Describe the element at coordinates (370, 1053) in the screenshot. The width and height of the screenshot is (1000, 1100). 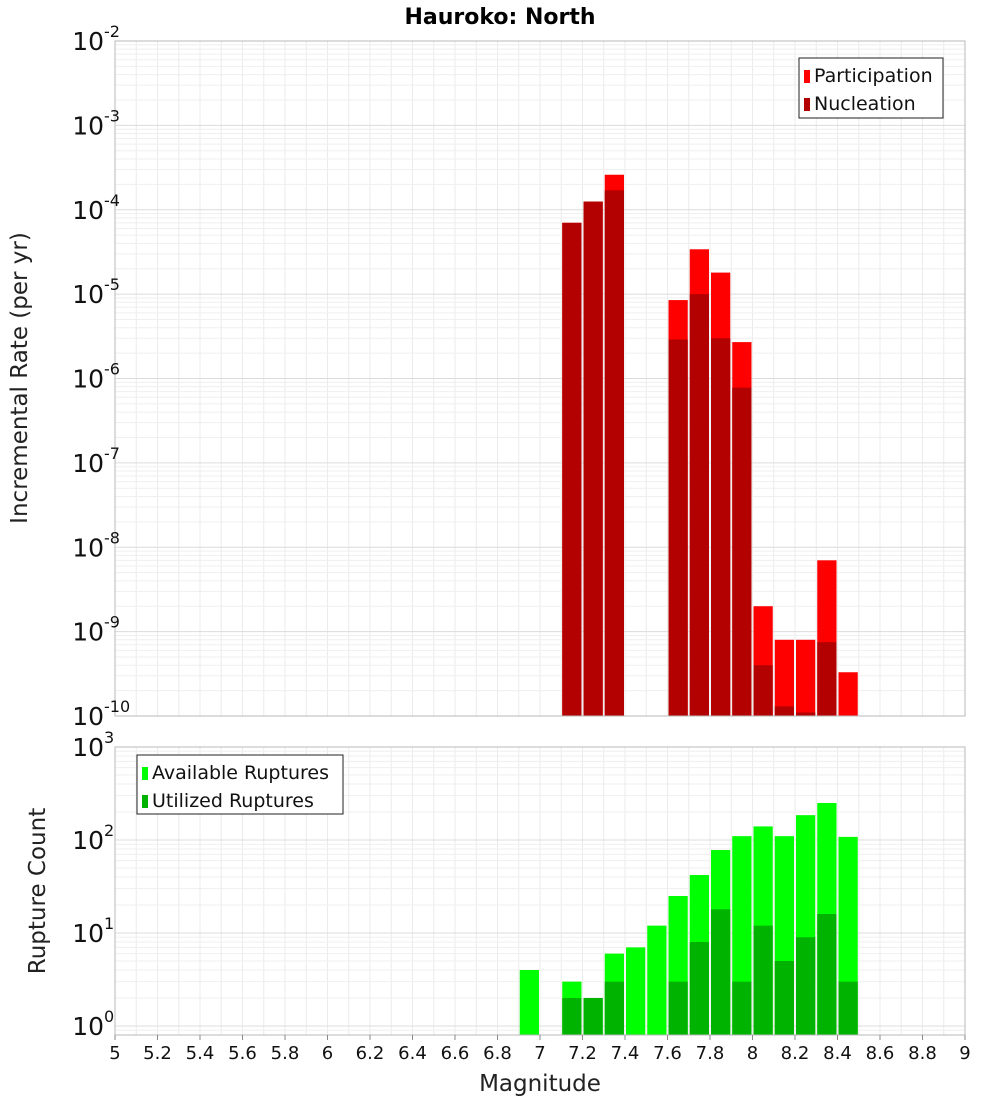
I see `x-tick-label: 6.2` at that location.